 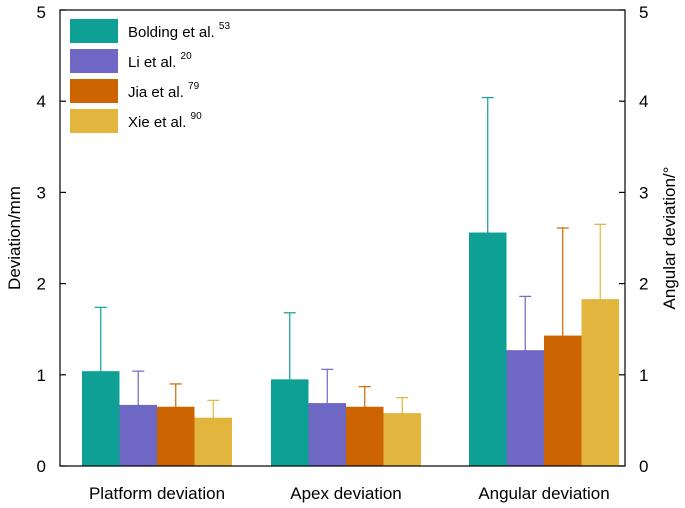 What do you see at coordinates (157, 493) in the screenshot?
I see `x-tick-label-platform-deviation: Platform deviation` at bounding box center [157, 493].